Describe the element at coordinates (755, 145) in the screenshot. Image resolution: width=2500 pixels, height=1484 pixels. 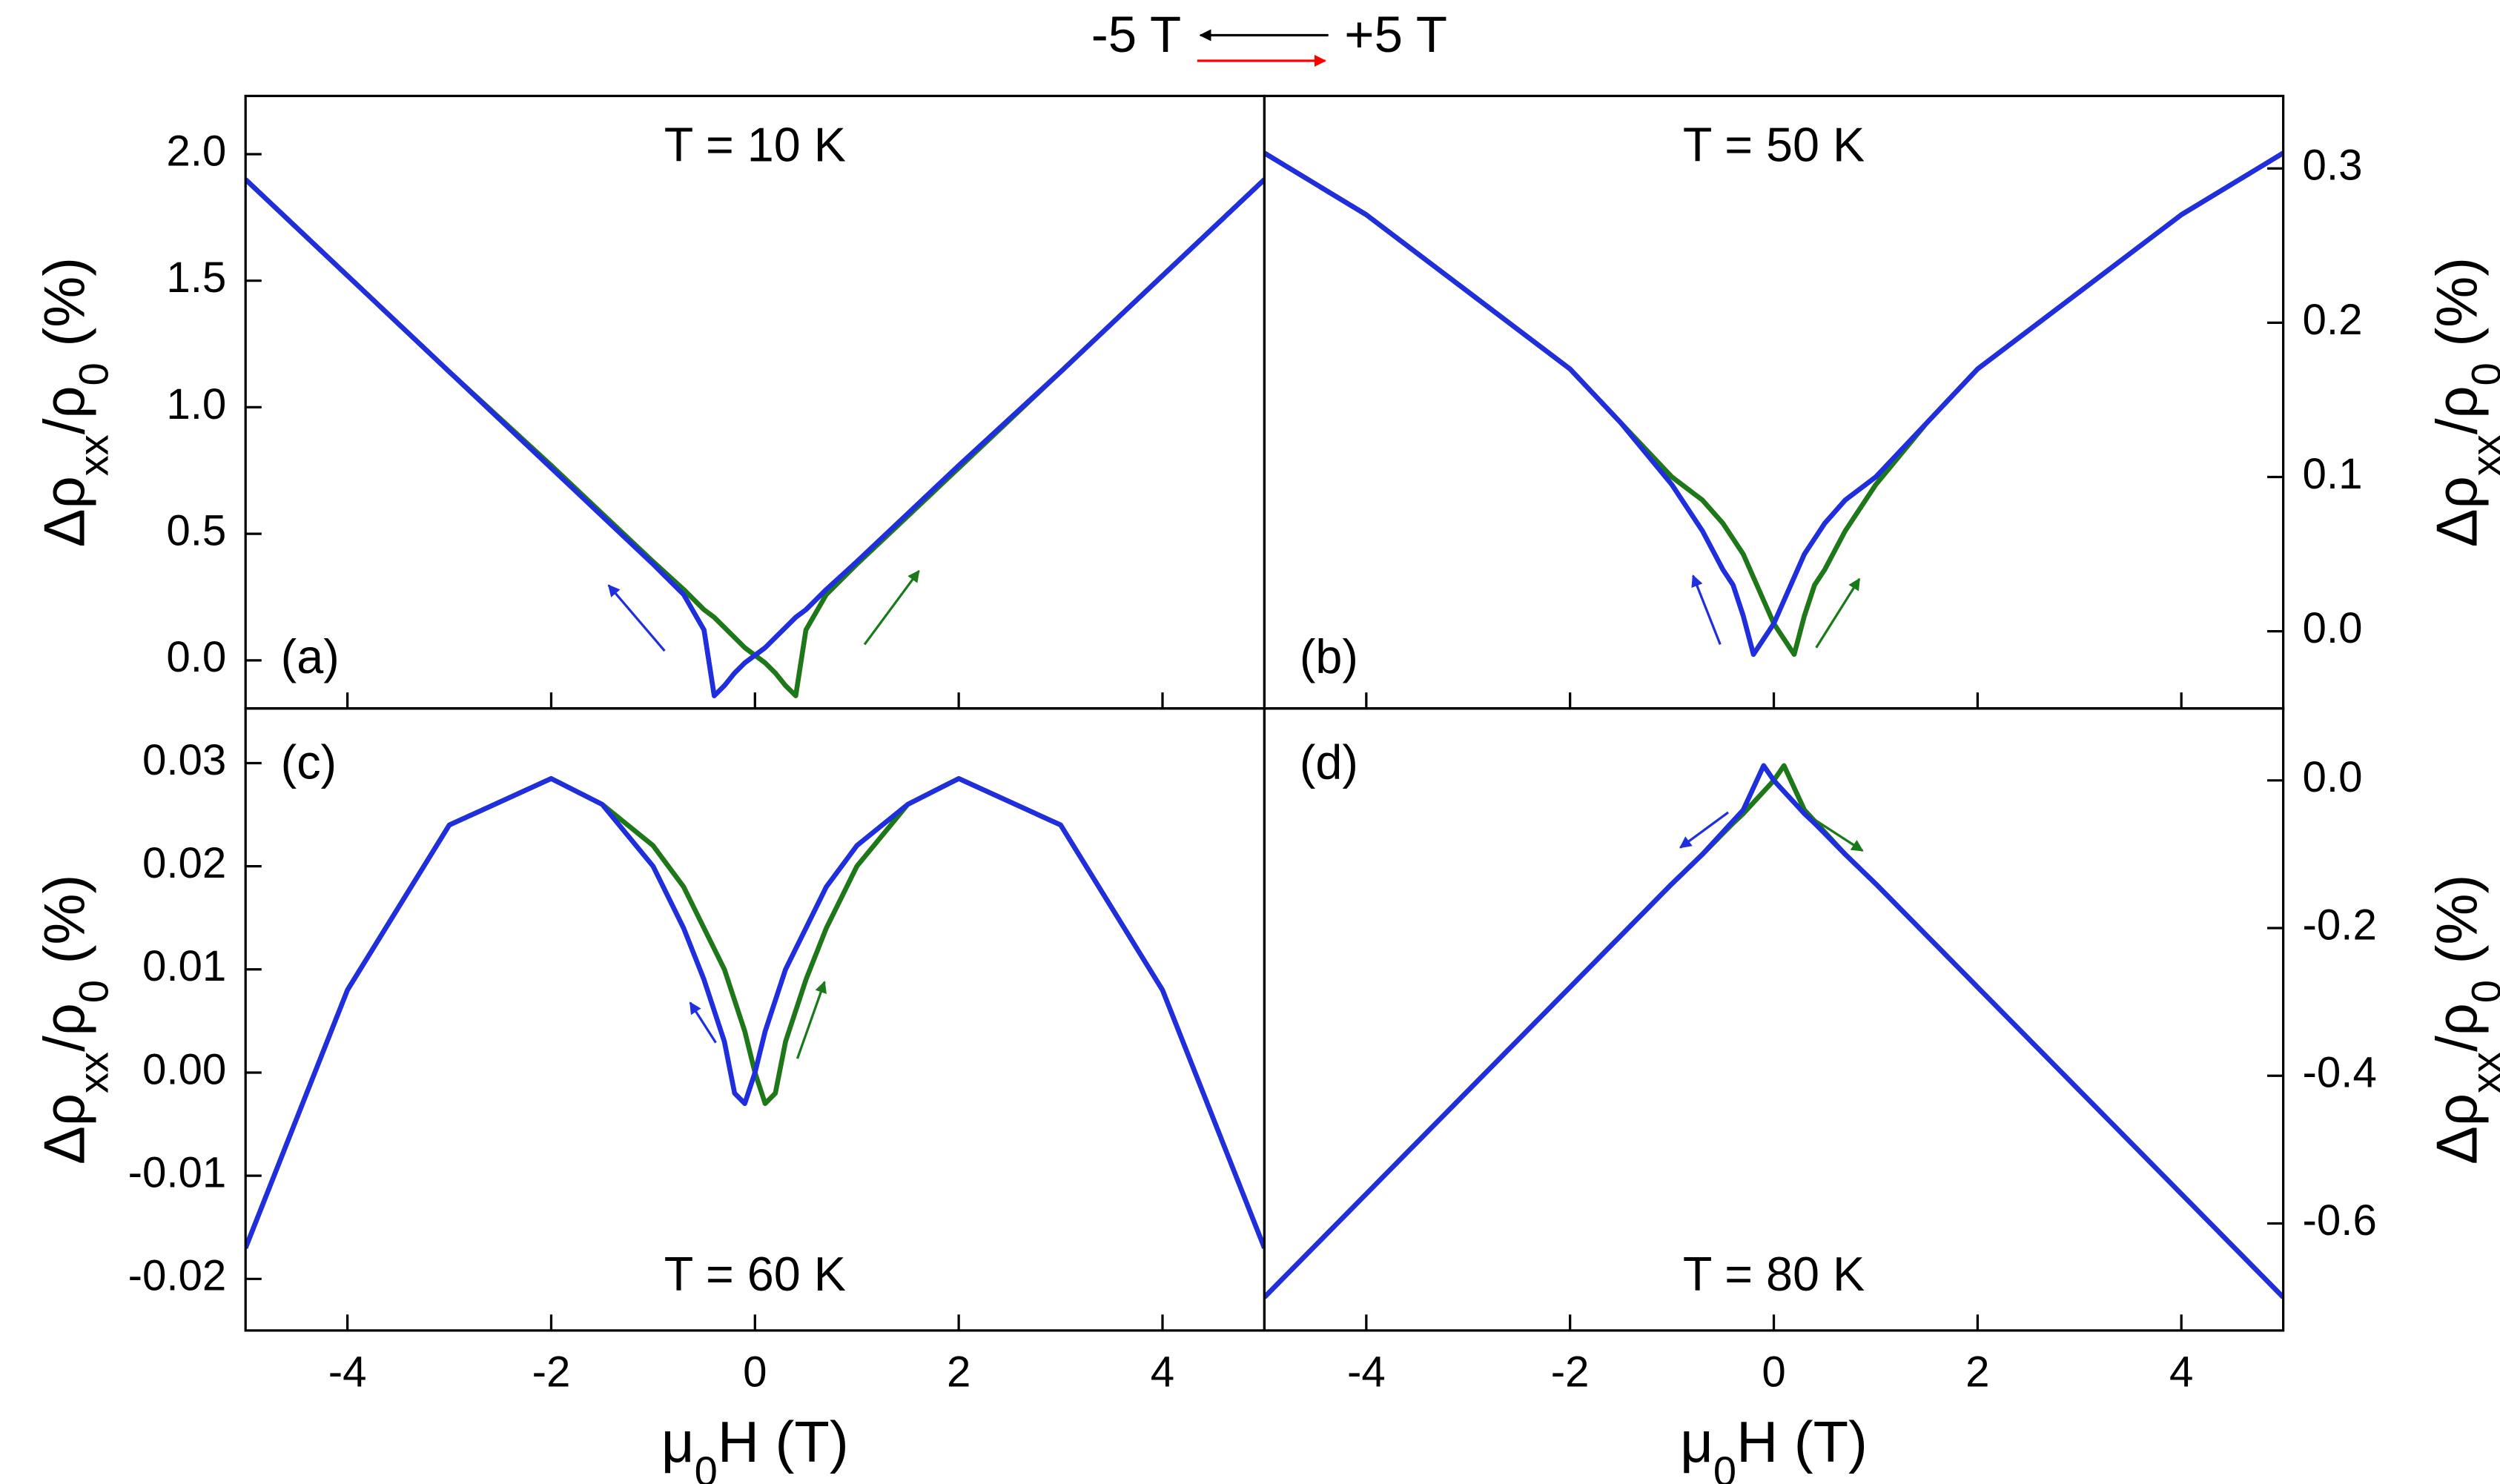
I see `annotation: T = 10 K` at that location.